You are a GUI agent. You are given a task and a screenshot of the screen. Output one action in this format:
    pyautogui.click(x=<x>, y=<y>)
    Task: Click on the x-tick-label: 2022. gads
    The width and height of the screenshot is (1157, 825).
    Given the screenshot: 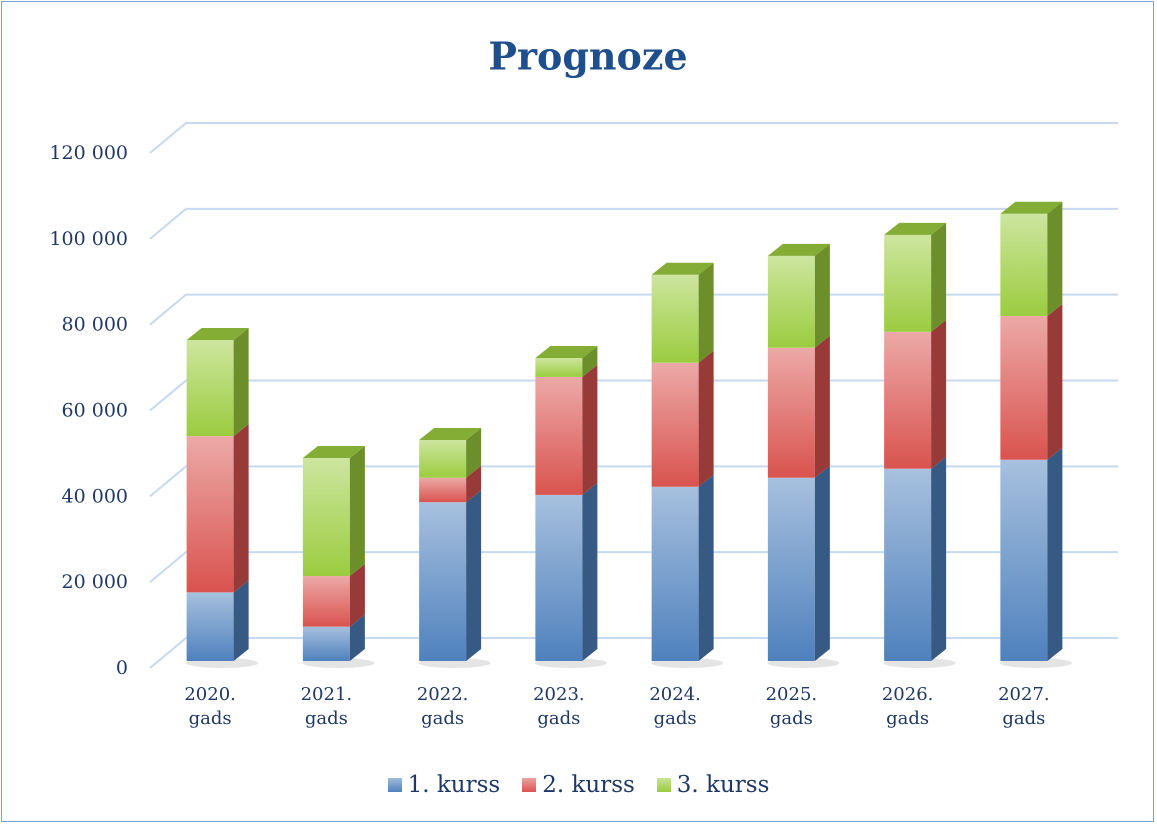 What is the action you would take?
    pyautogui.click(x=442, y=706)
    